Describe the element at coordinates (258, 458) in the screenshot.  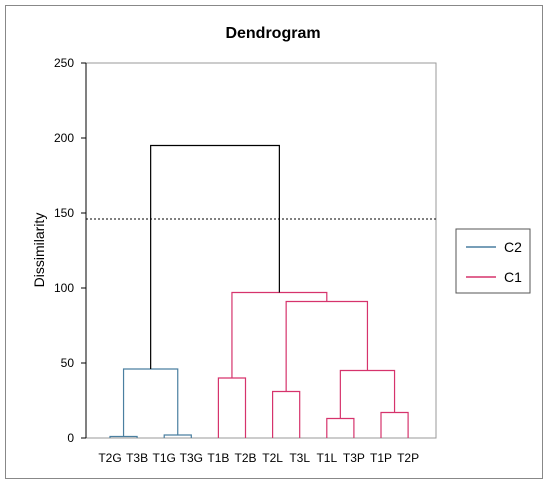
I see `leaf-labels: T2G T3B T1G T3G T1B T2B T2L T3L T1L T3P T1P T2P` at that location.